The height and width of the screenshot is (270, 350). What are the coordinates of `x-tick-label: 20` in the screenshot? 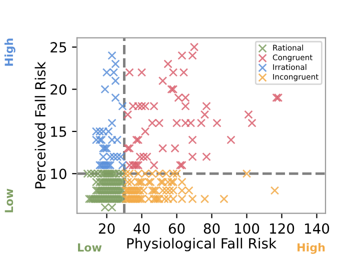 It's located at (106, 228).